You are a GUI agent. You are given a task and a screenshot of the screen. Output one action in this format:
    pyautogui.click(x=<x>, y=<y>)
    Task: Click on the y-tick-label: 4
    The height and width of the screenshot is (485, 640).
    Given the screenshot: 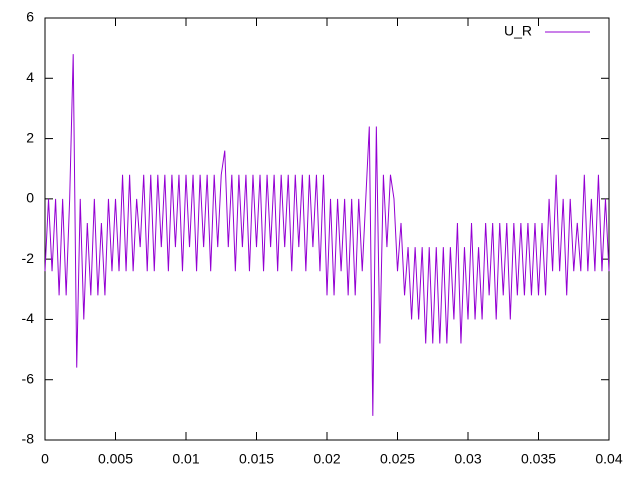 What is the action you would take?
    pyautogui.click(x=30, y=77)
    